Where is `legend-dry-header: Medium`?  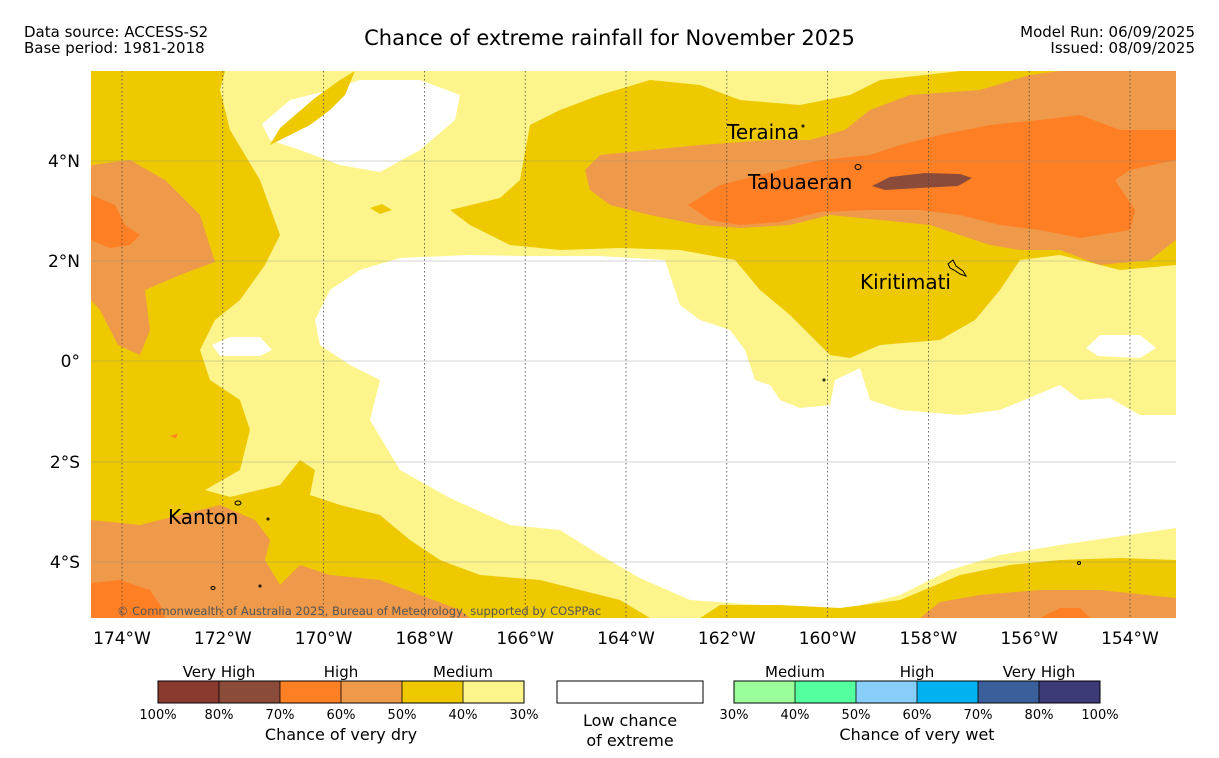
legend-dry-header: Medium is located at coordinates (463, 672).